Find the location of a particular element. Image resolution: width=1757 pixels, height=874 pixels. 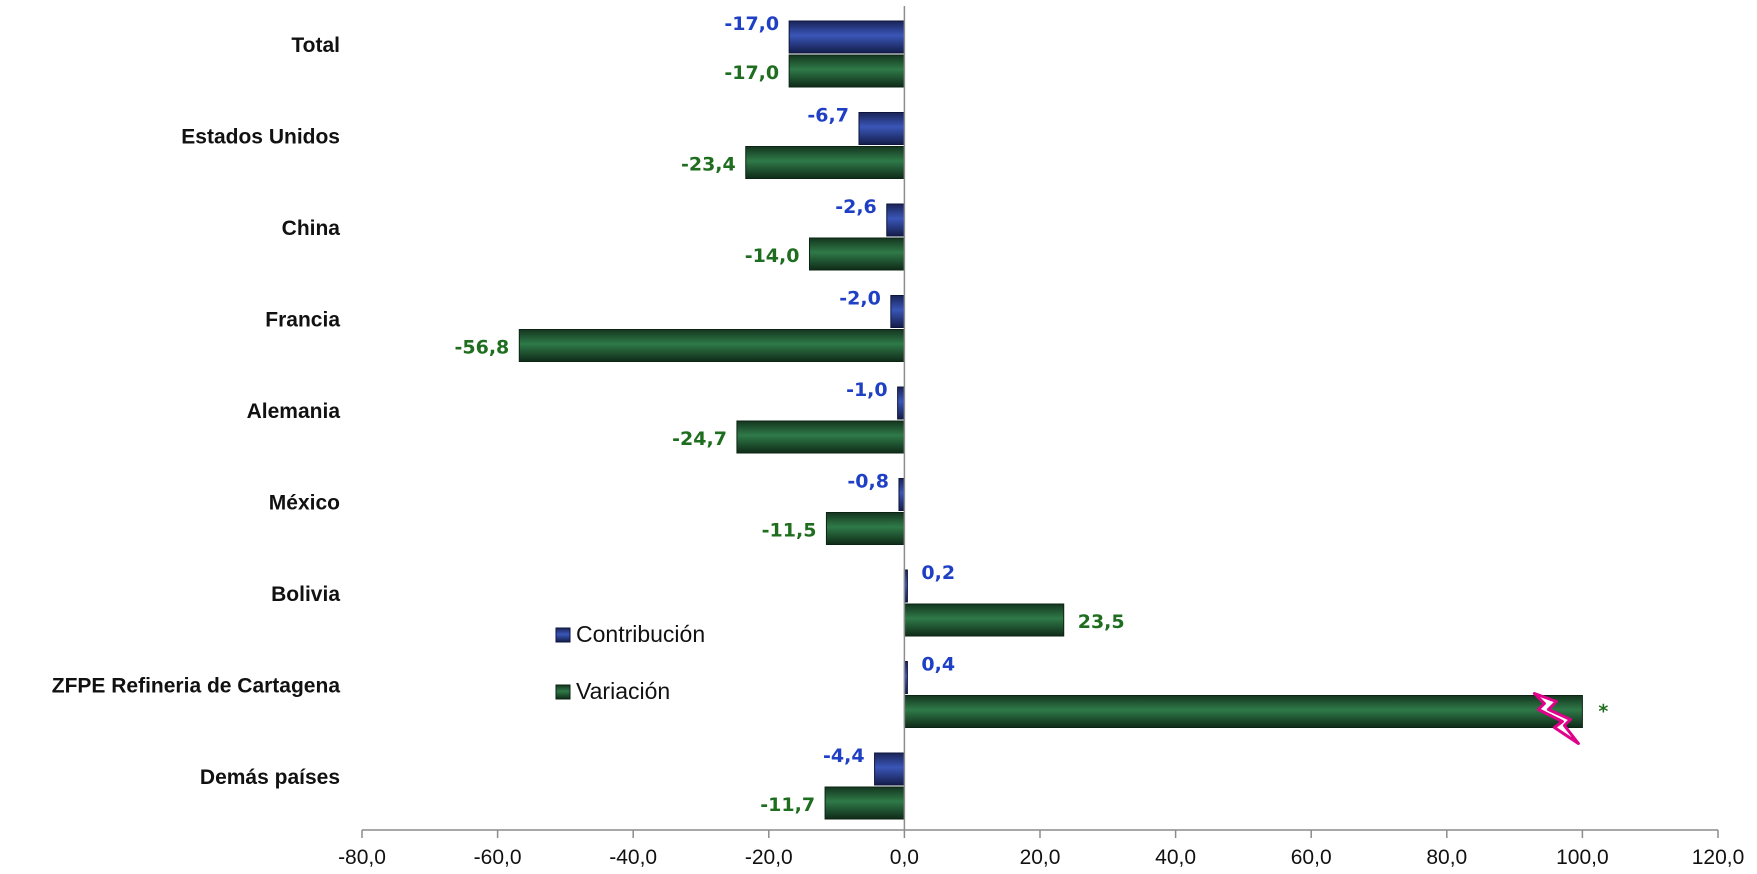

data-label-contribucion-alemania: -1,0 is located at coordinates (867, 390).